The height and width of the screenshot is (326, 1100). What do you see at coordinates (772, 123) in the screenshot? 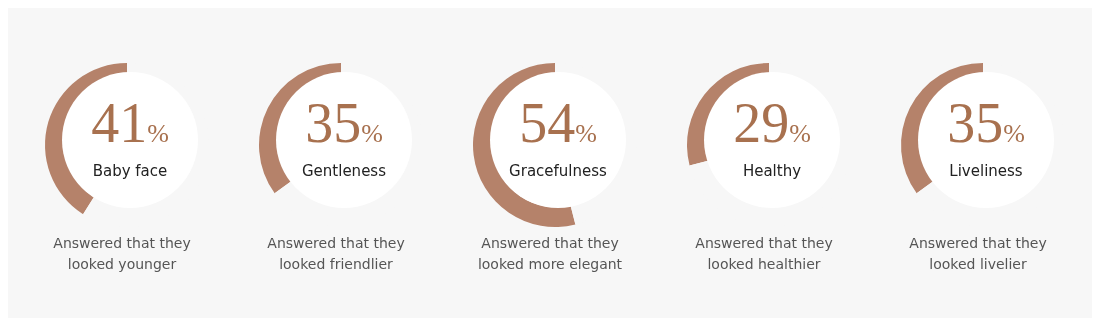
I see `data-label: 29%` at bounding box center [772, 123].